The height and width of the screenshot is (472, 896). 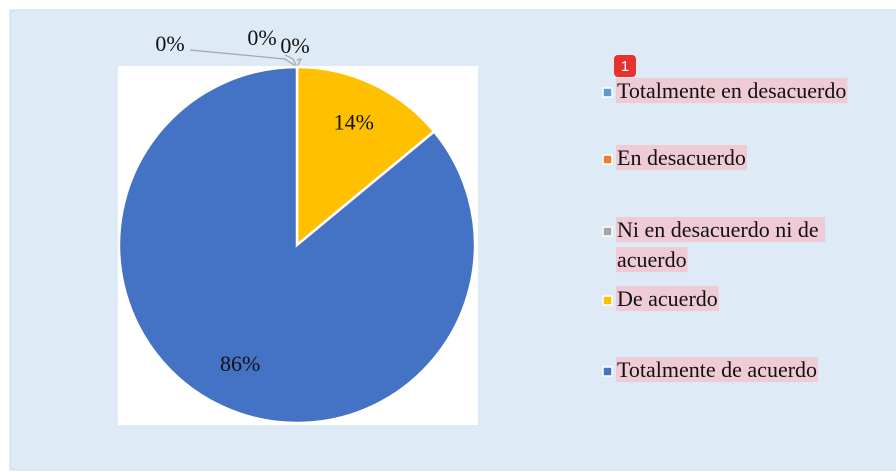 I want to click on legend-label: En desacuerdo, so click(x=681, y=157).